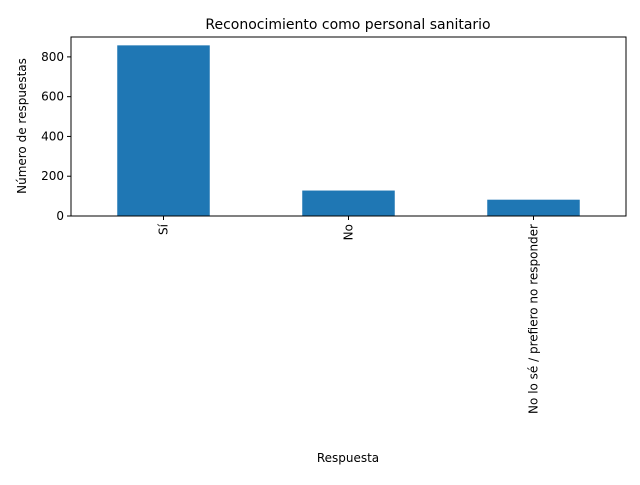 The height and width of the screenshot is (485, 640). Describe the element at coordinates (347, 25) in the screenshot. I see `chart-title: Reconocimiento como personal sanitario` at that location.